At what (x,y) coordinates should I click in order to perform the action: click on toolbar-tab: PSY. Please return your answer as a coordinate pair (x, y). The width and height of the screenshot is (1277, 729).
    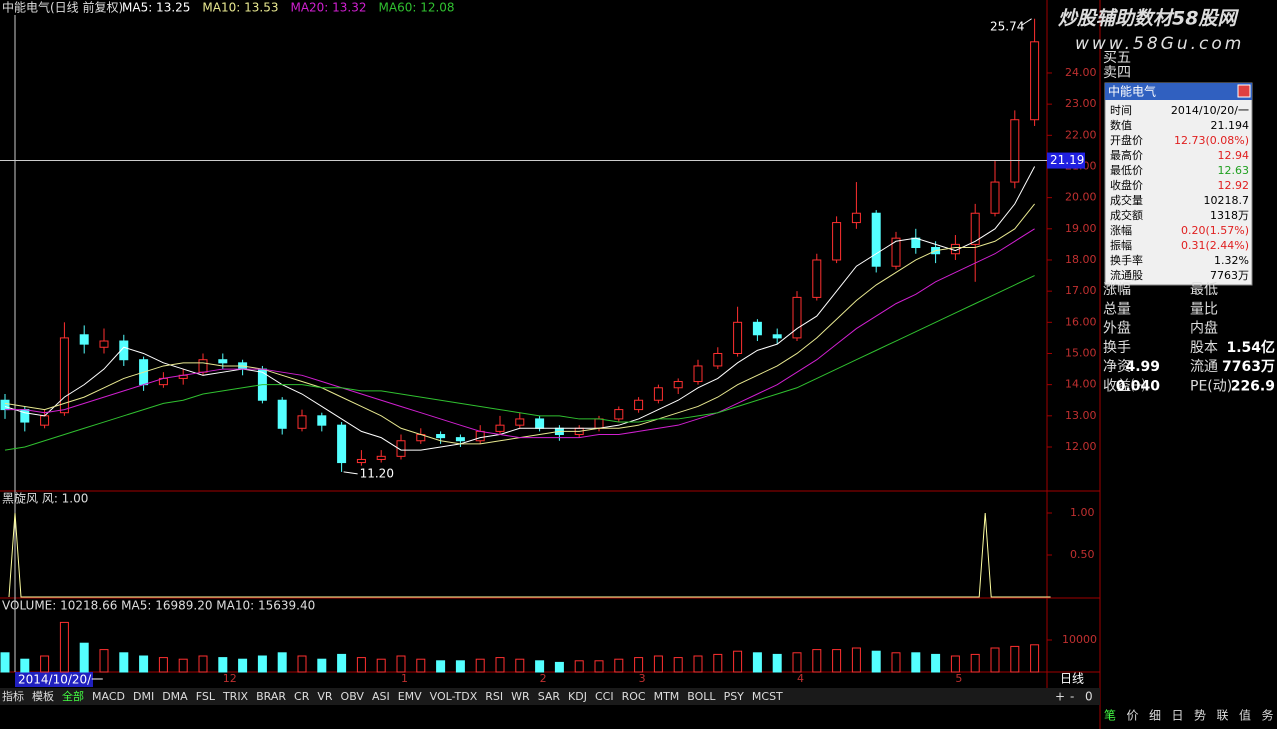
    Looking at the image, I should click on (734, 696).